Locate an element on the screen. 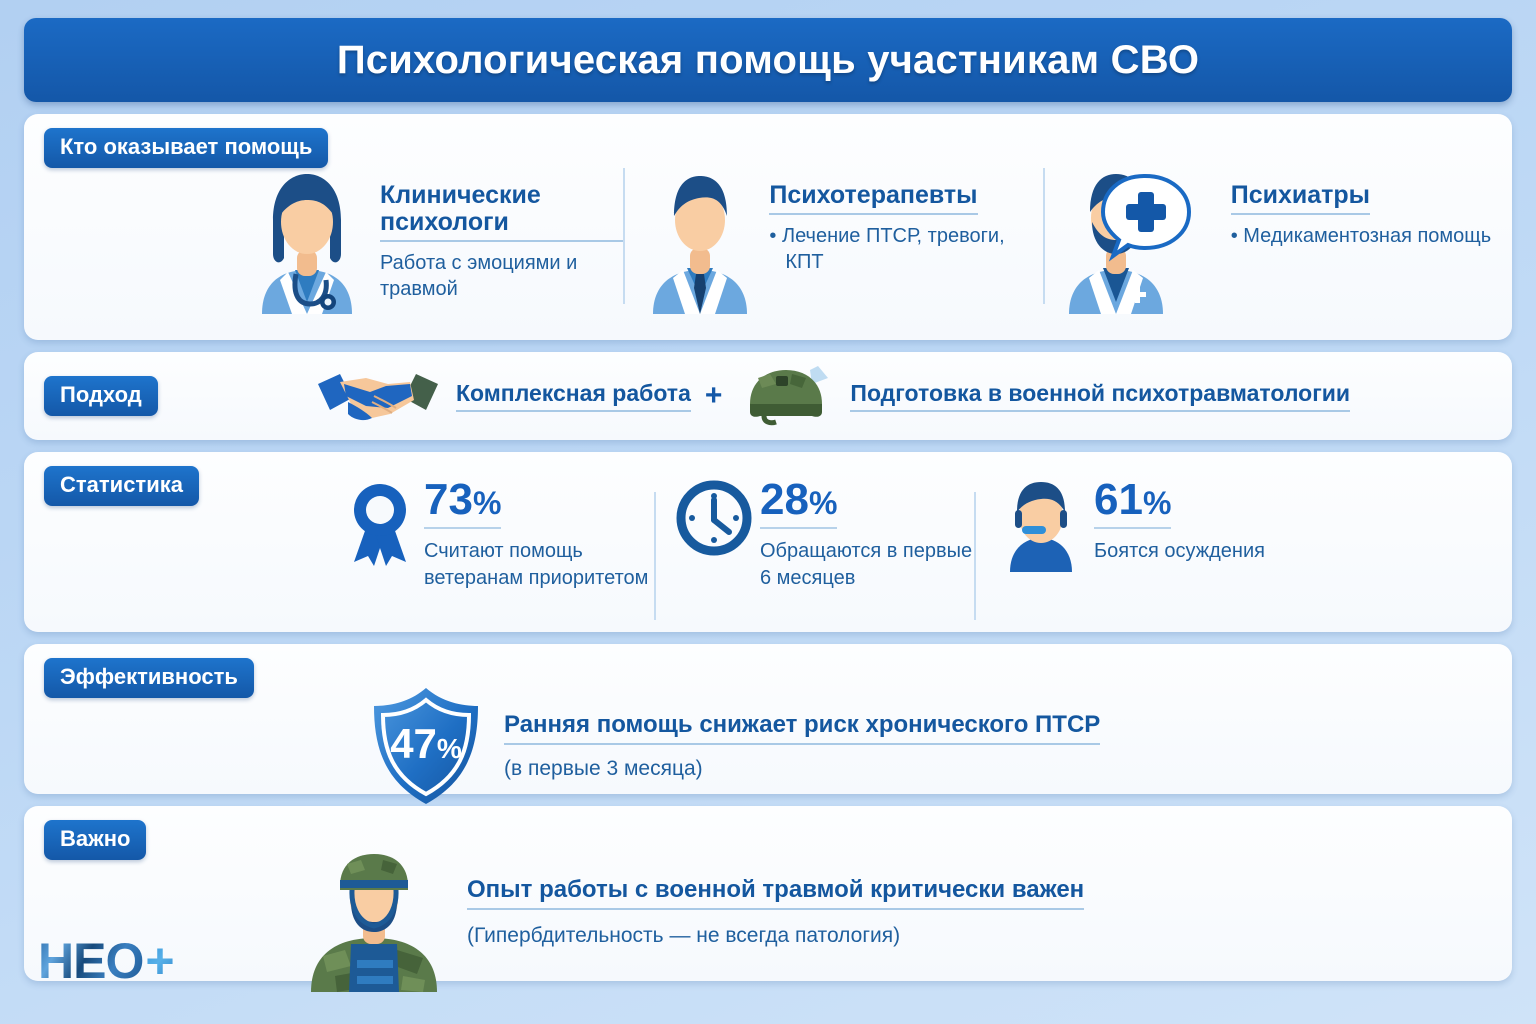 This screenshot has height=1024, width=1536. stat-number-73: 73 is located at coordinates (448, 499).